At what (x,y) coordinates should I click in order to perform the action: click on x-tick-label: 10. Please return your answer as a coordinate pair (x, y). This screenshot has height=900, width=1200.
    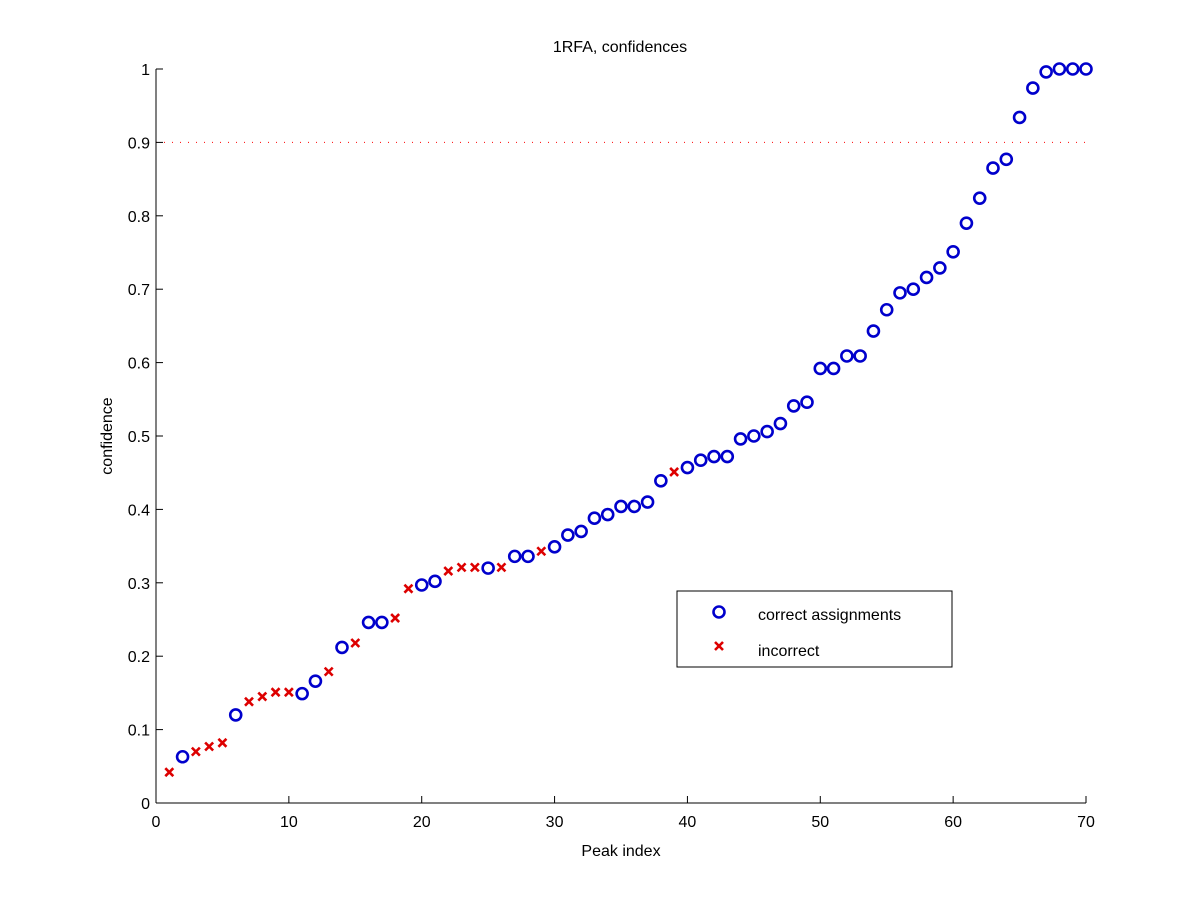
    Looking at the image, I should click on (289, 822).